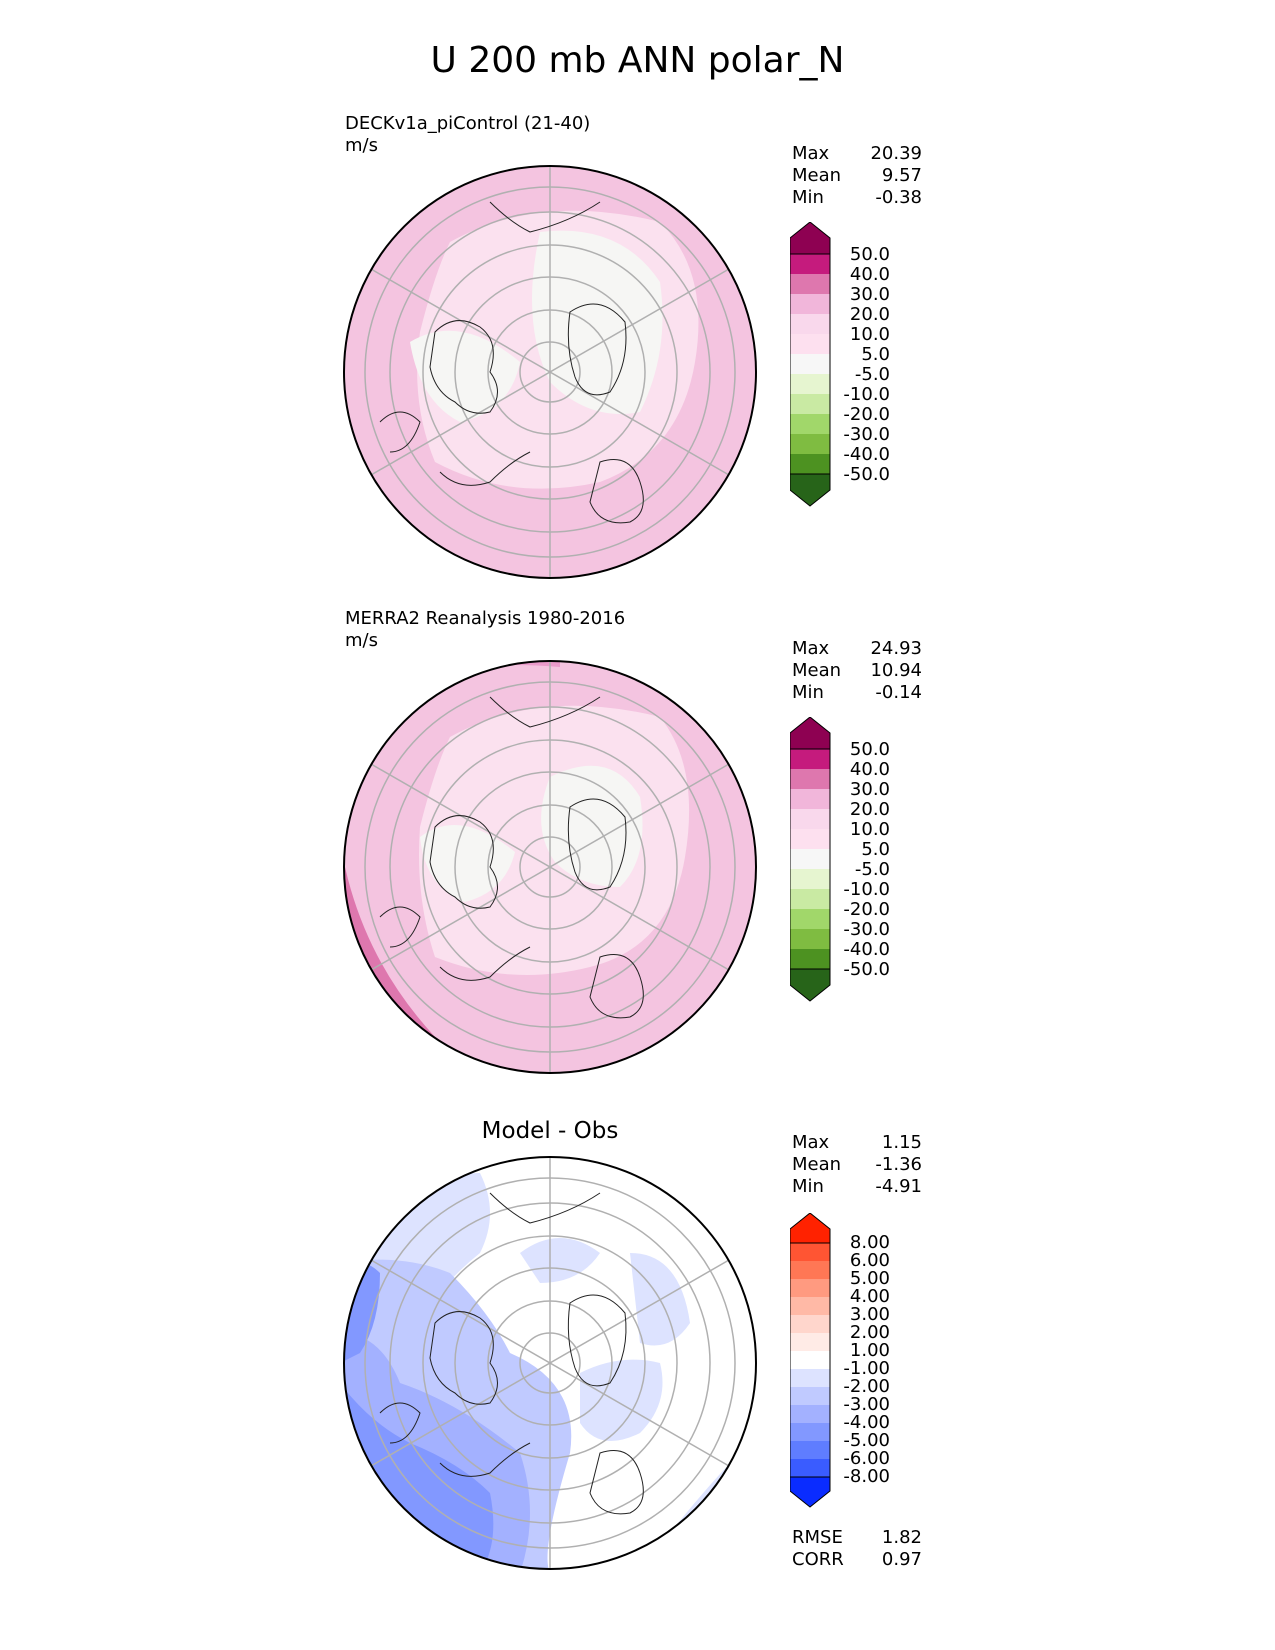 The image size is (1275, 1650). What do you see at coordinates (866, 394) in the screenshot?
I see `cbar1-tick: -10.0` at bounding box center [866, 394].